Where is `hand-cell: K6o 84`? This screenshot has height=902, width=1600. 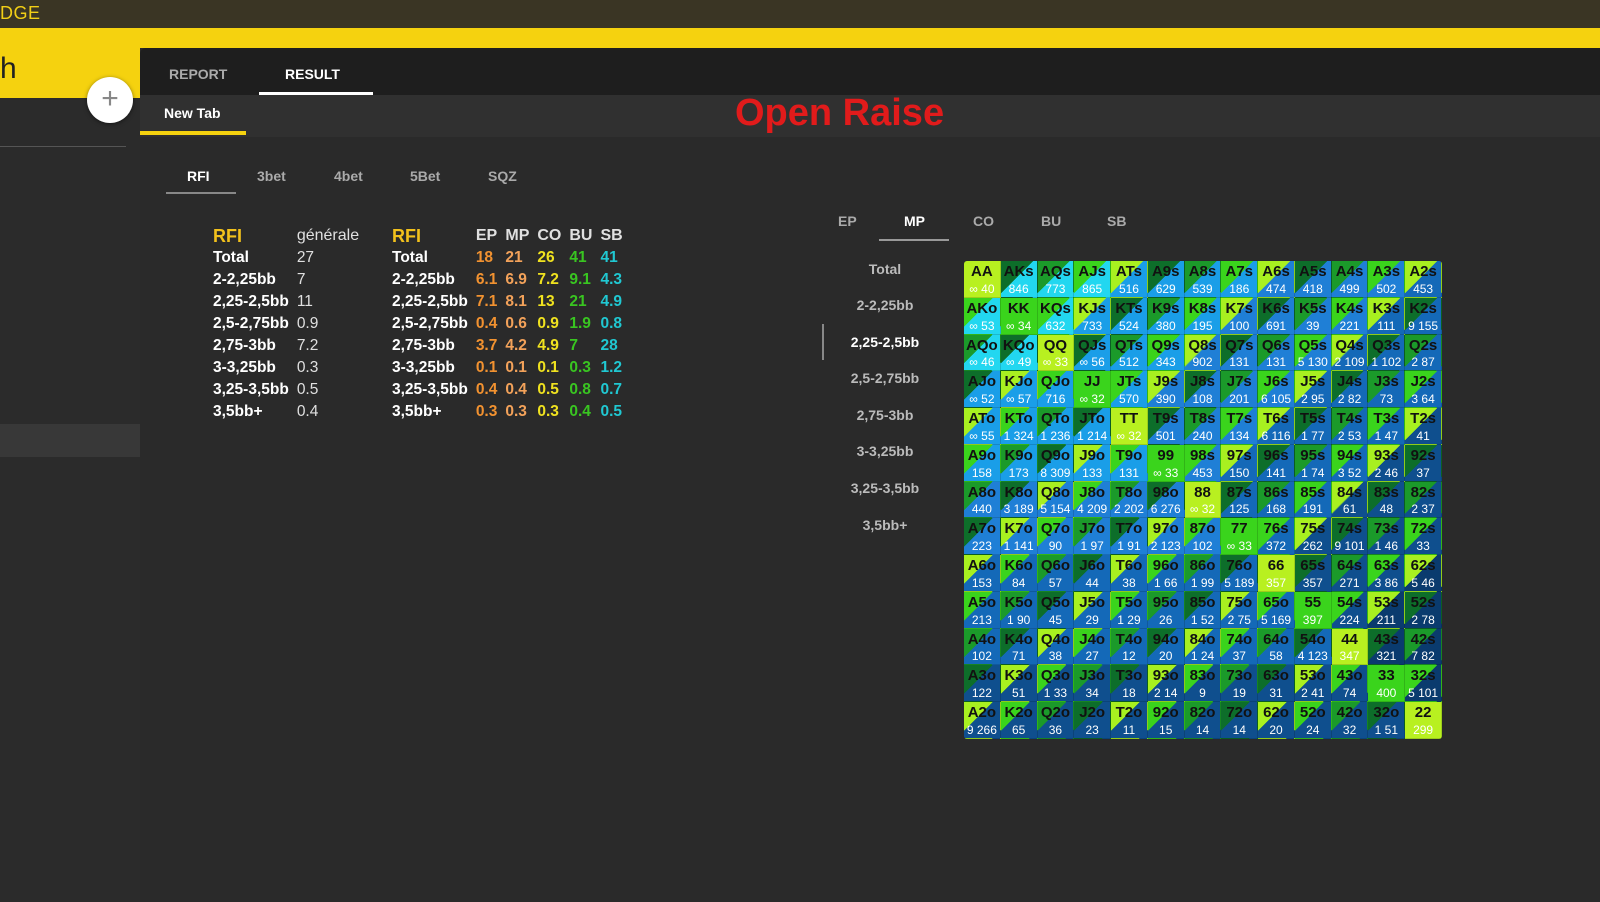 hand-cell: K6o 84 is located at coordinates (1019, 573).